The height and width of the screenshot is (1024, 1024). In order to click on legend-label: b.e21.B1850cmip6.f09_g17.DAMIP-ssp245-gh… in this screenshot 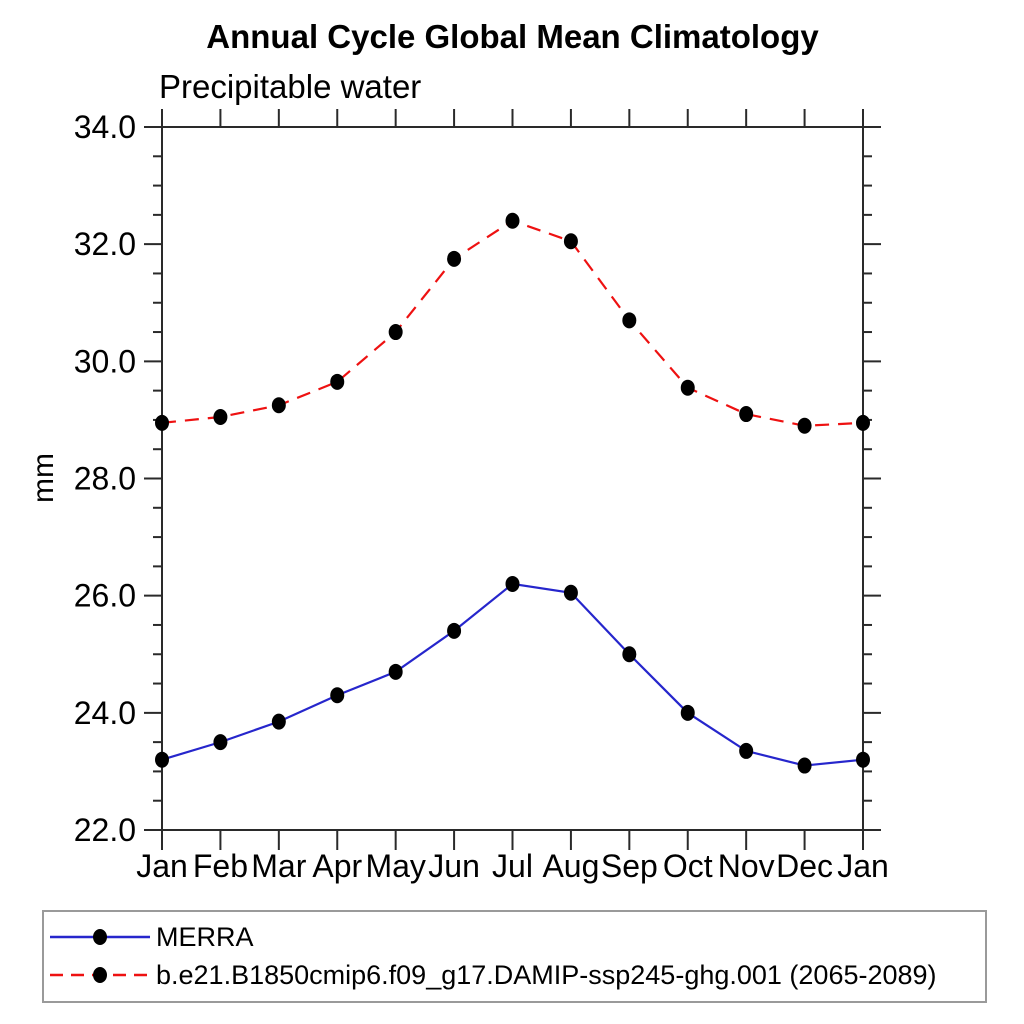, I will do `click(546, 974)`.